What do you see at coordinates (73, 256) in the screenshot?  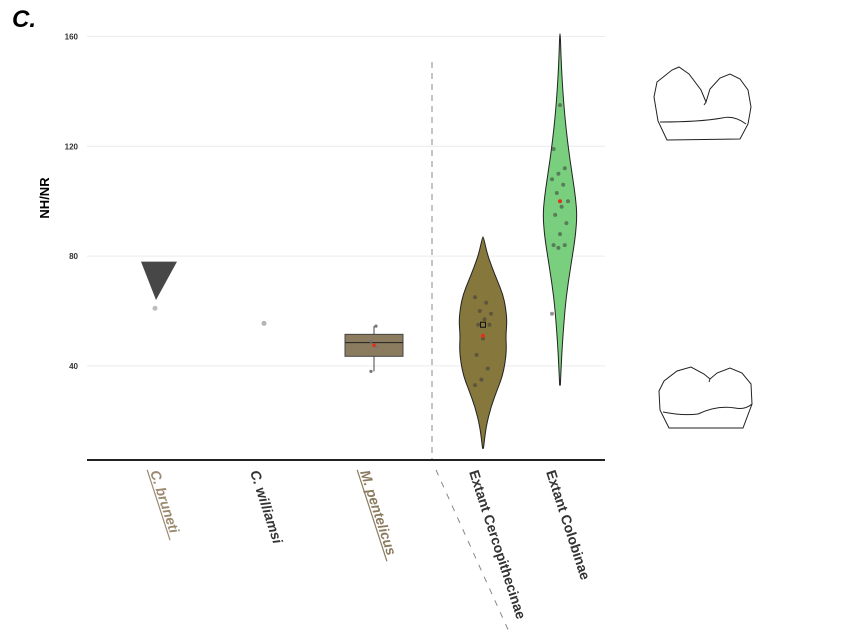 I see `y-tick-label: 80` at bounding box center [73, 256].